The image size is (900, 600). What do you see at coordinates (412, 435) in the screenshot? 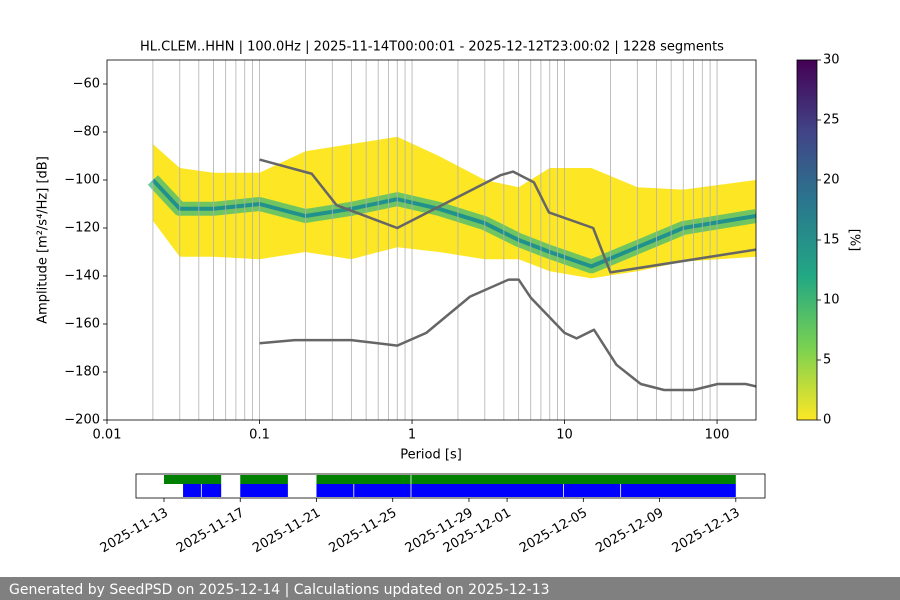
I see `x-tick-label: 1` at bounding box center [412, 435].